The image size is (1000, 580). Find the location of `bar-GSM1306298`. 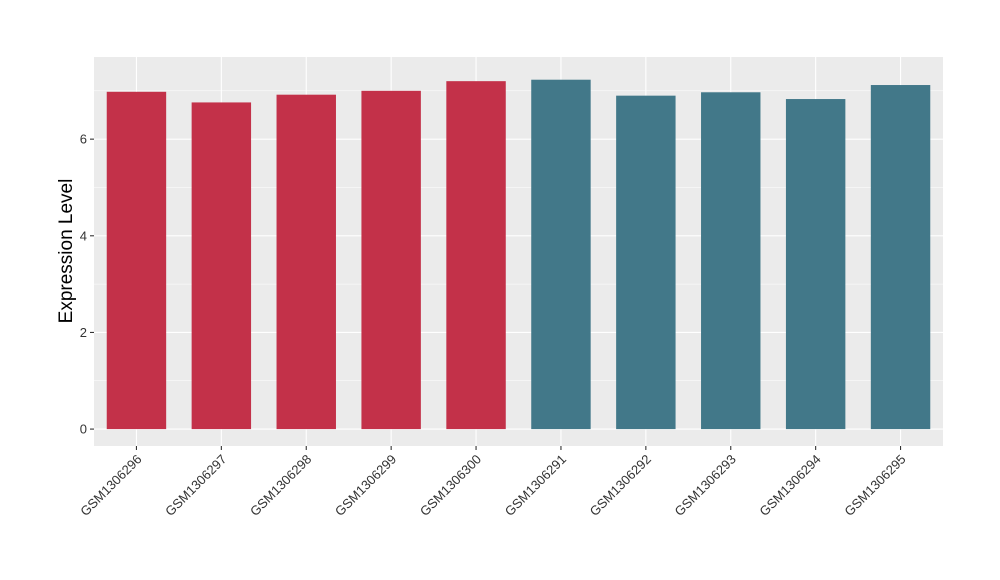

bar-GSM1306298 is located at coordinates (306, 262).